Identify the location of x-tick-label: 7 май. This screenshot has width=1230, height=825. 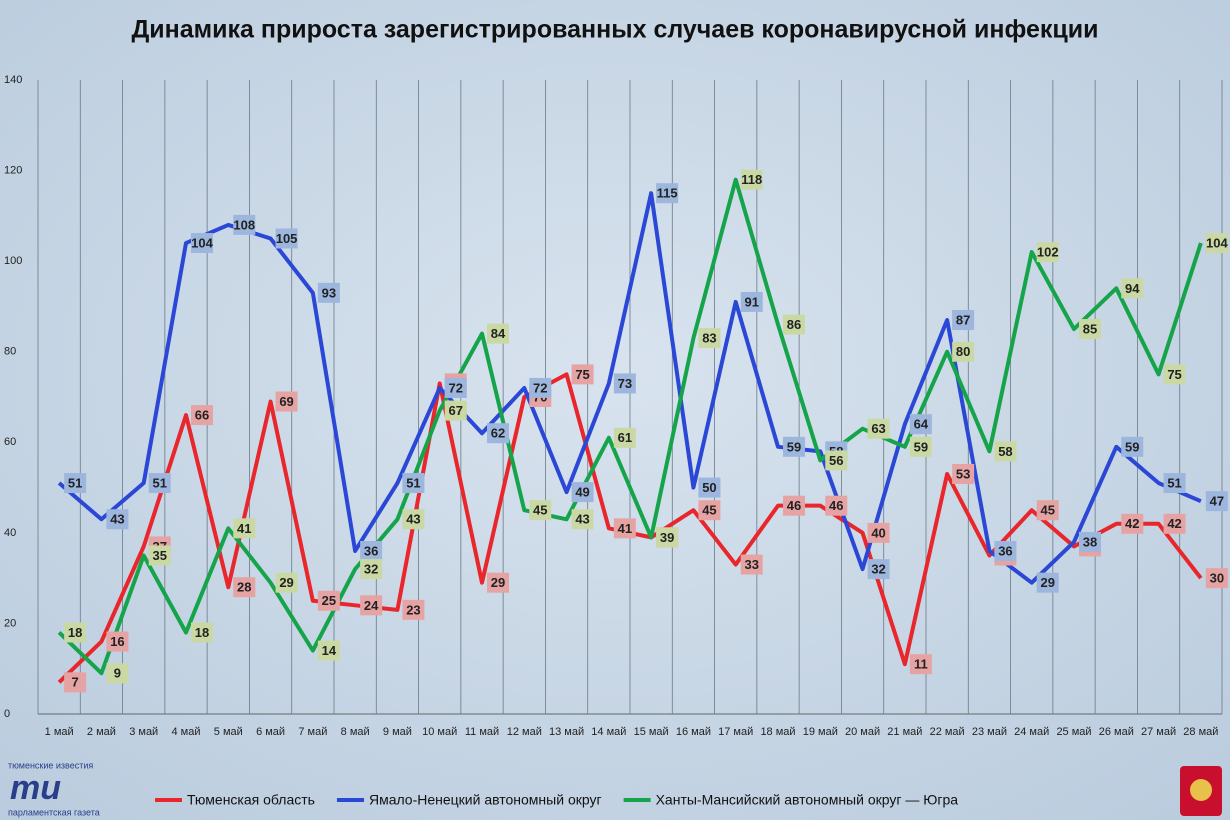
(312, 732).